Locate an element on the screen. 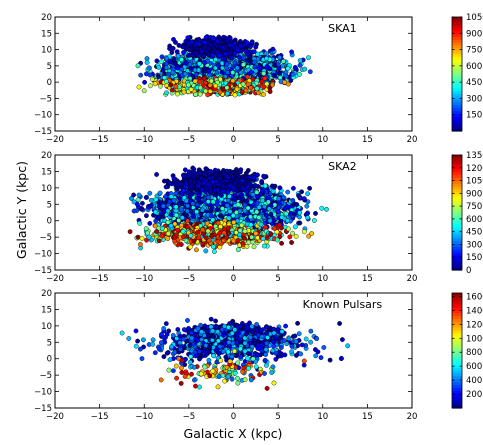 The height and width of the screenshot is (445, 483). y-tick-label: −15 is located at coordinates (43, 132).